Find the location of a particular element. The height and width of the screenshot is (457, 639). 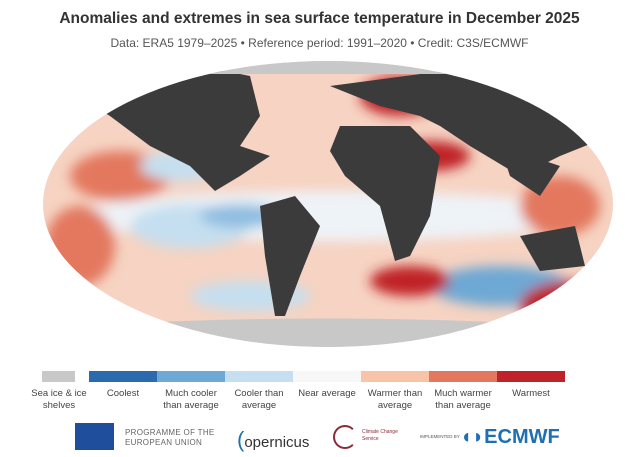

legend-label: Much warmer than average is located at coordinates (463, 399).